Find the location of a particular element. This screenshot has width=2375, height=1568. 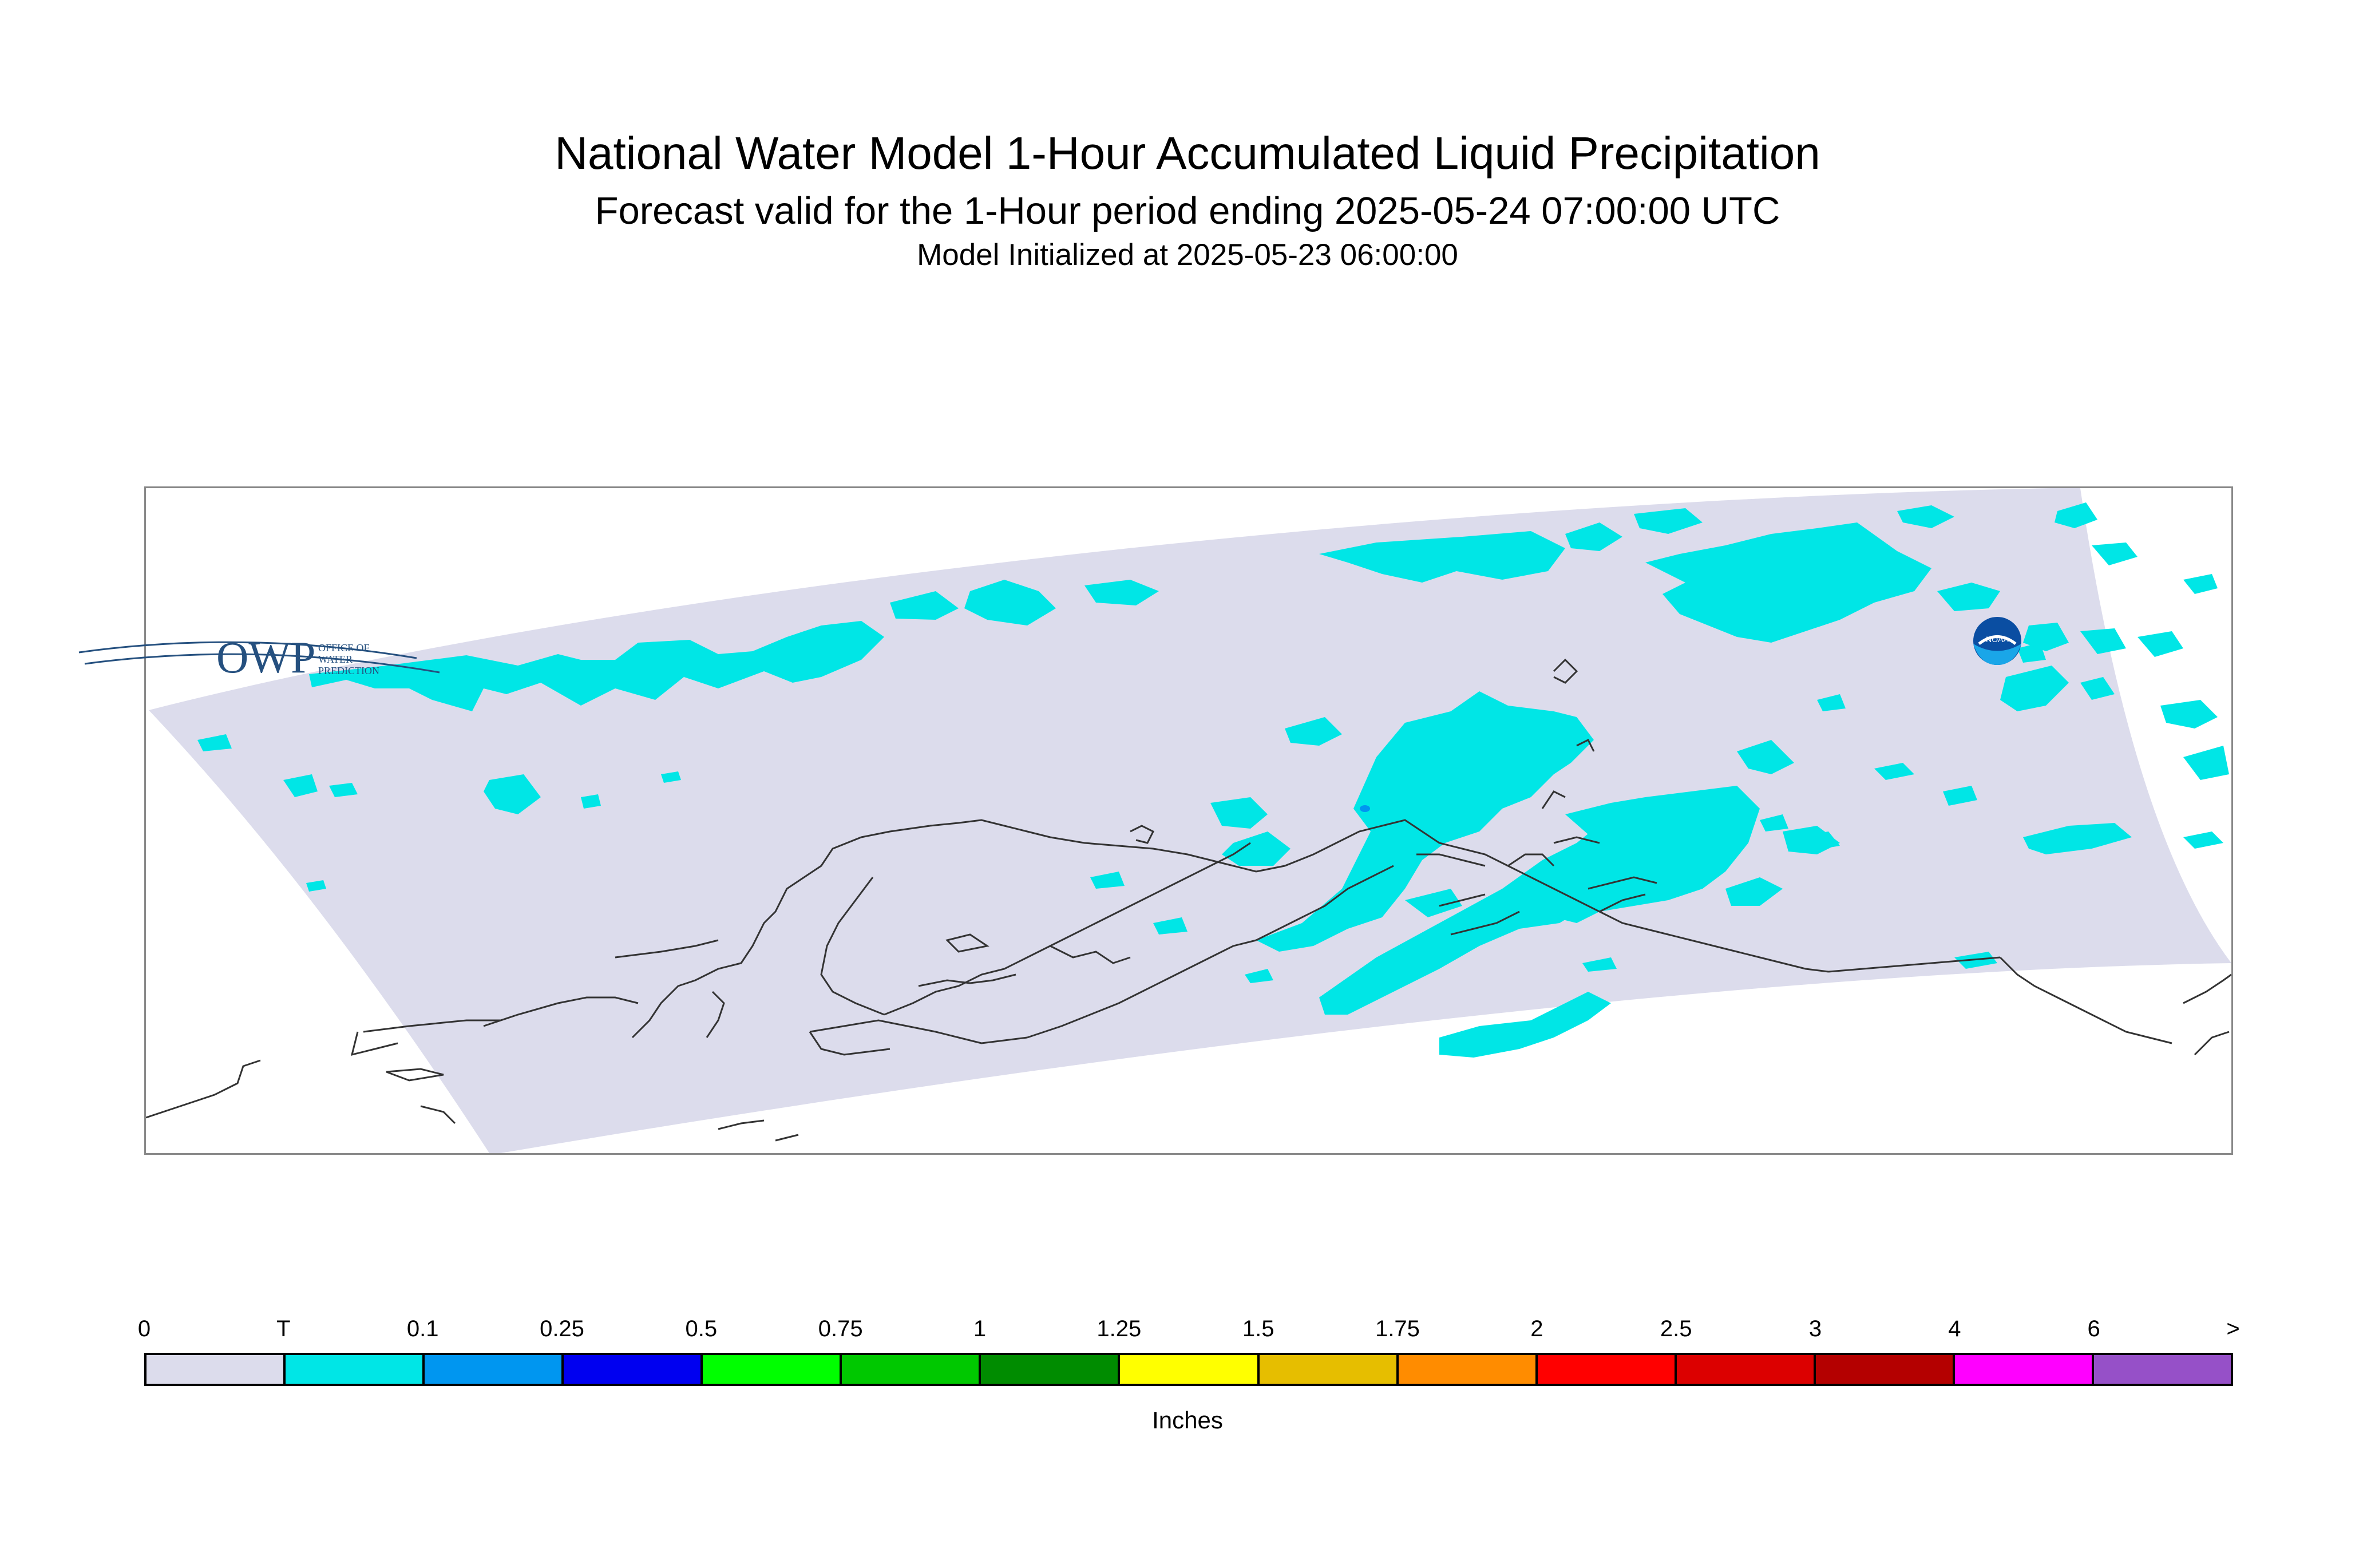

legend-tick-label: 6 is located at coordinates (2093, 1328).